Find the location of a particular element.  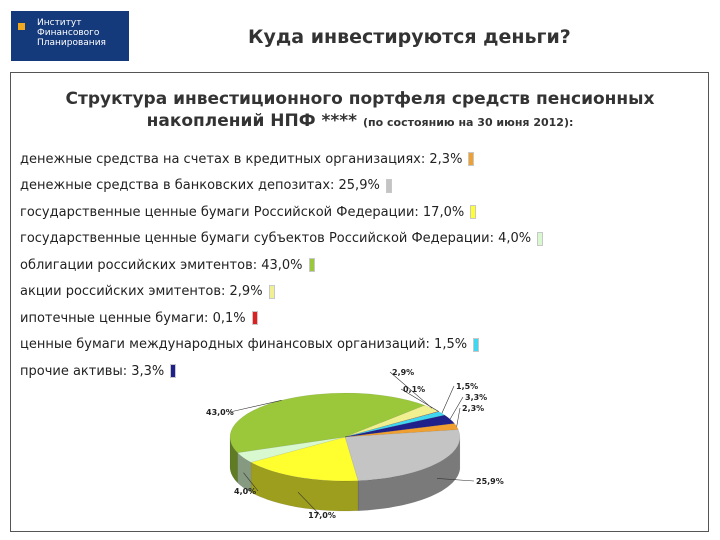

logo-line: Финансового is located at coordinates (68, 33).